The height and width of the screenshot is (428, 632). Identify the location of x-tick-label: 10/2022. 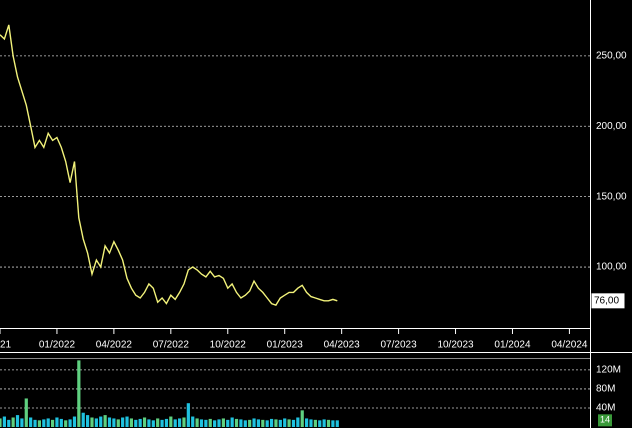
(228, 345).